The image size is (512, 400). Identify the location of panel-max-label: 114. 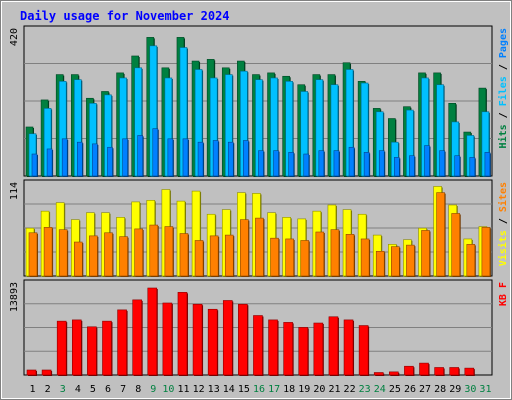
(14, 191).